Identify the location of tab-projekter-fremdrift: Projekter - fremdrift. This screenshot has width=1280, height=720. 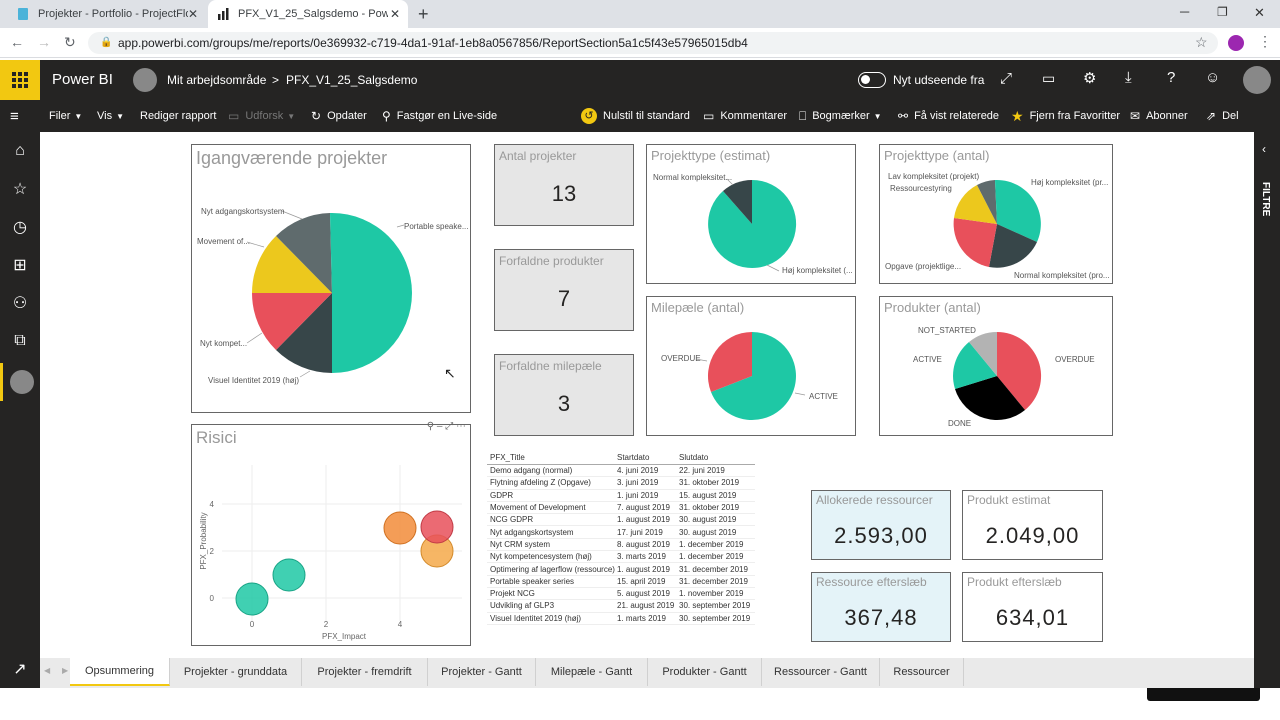
(365, 672).